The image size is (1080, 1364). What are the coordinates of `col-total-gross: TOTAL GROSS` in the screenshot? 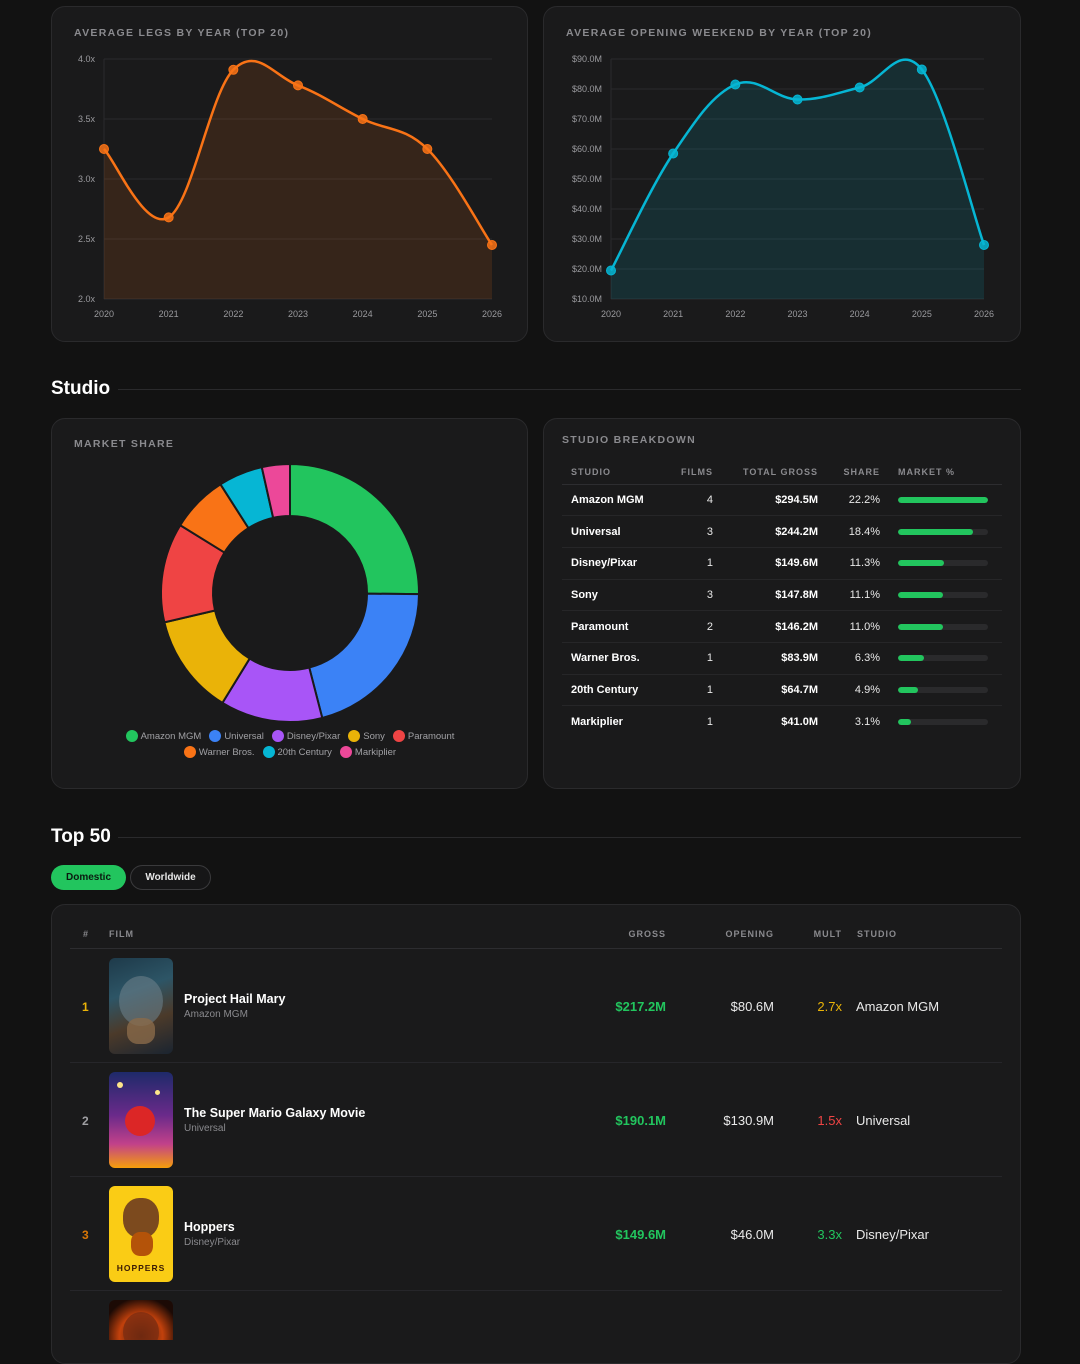 It's located at (774, 472).